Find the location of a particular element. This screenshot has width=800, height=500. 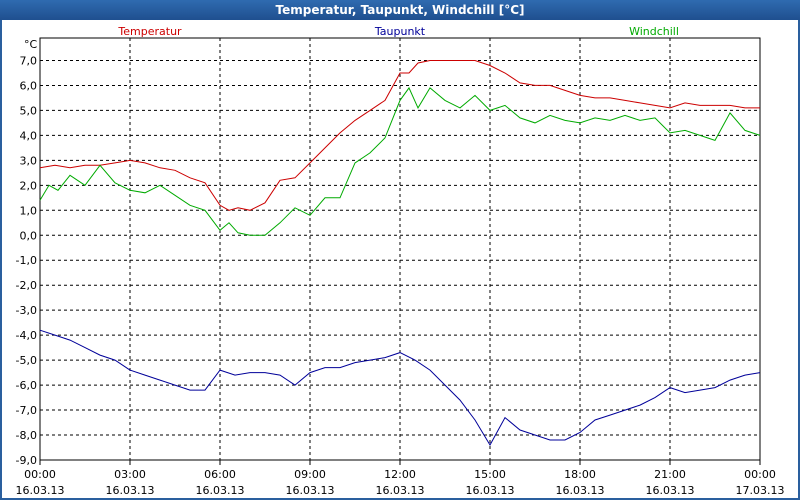

y-tick-label: 2,0 is located at coordinates (29, 185).